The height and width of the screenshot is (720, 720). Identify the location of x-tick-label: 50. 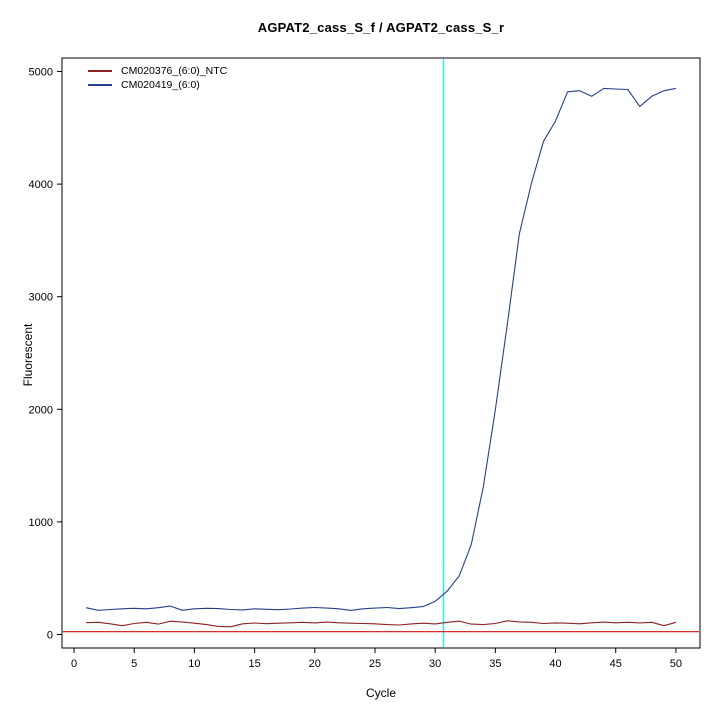
(676, 664).